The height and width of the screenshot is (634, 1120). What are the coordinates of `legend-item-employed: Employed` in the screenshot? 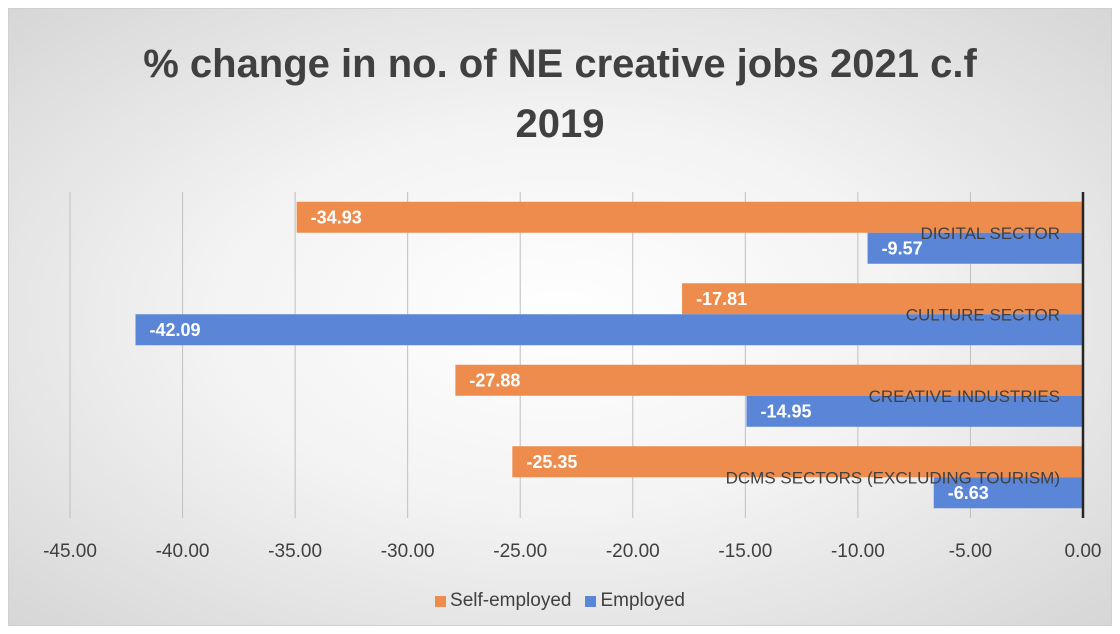 It's located at (635, 601).